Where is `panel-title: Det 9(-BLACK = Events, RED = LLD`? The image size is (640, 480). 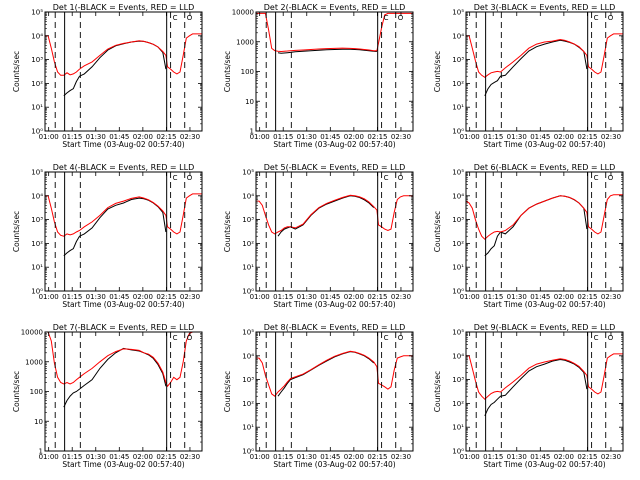 panel-title: Det 9(-BLACK = Events, RED = LLD is located at coordinates (544, 327).